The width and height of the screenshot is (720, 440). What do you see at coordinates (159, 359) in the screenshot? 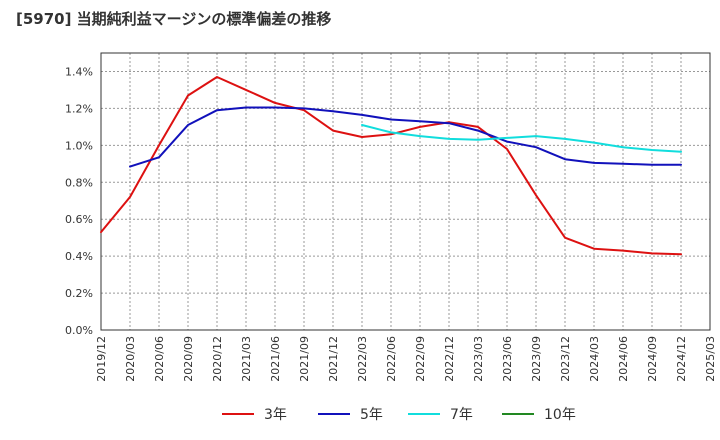
I see `x-tick-label: 2020/06` at bounding box center [159, 359].